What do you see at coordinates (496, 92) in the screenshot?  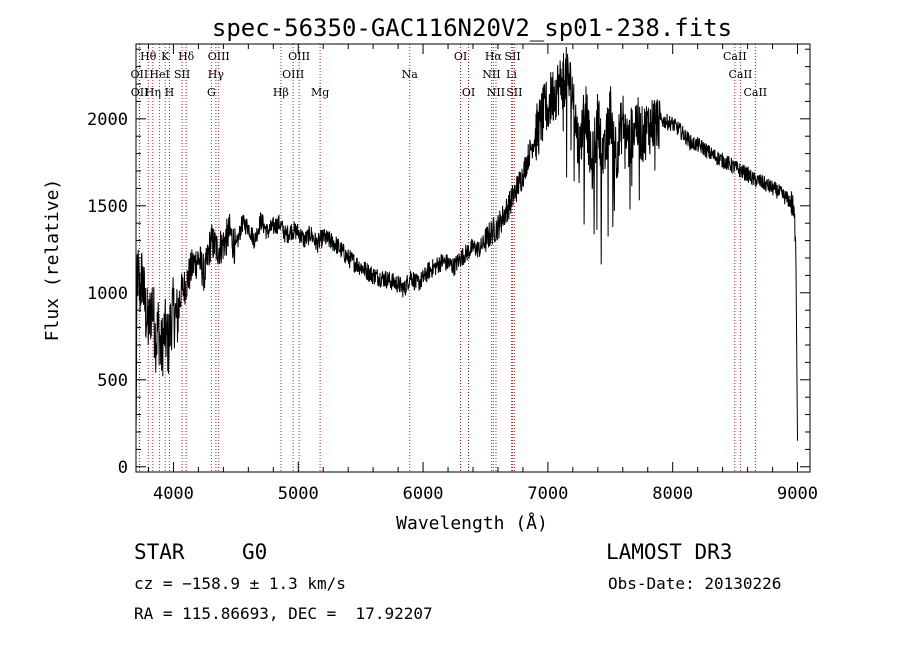 I see `line-label-25: NII` at bounding box center [496, 92].